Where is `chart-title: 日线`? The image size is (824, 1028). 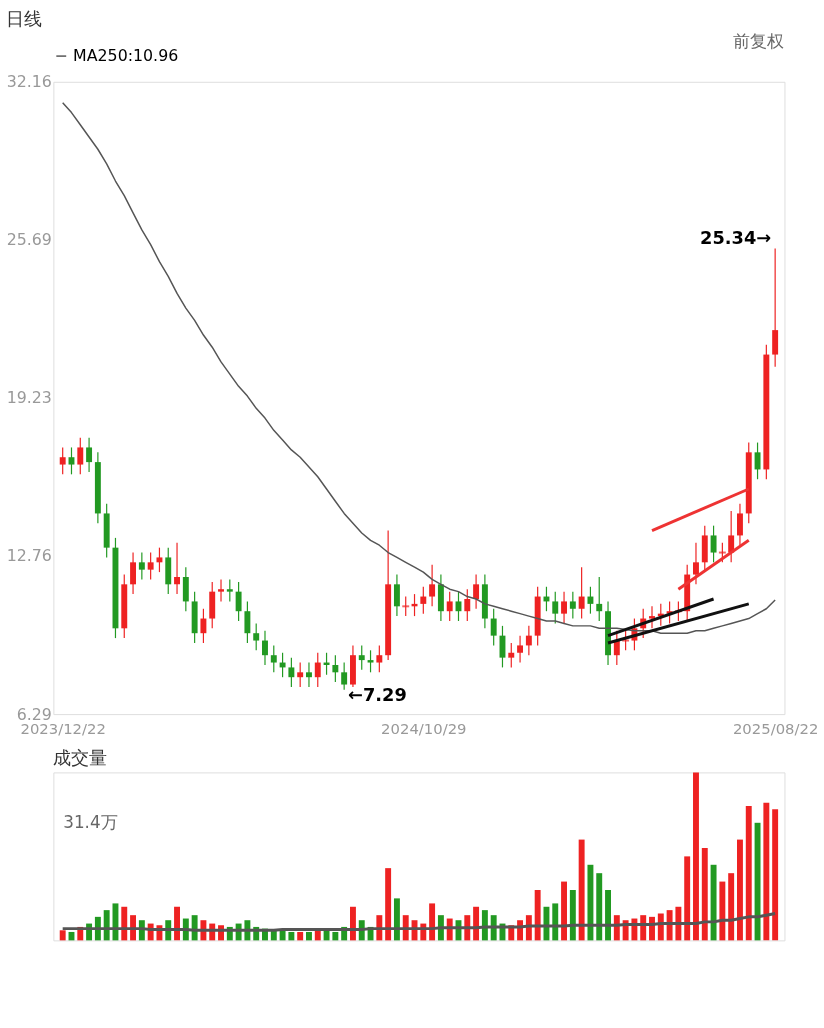 chart-title: 日线 is located at coordinates (24, 19).